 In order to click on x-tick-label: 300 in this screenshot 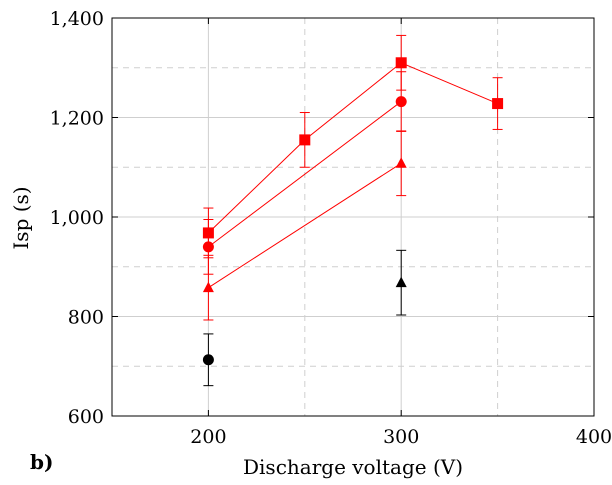, I will do `click(401, 437)`.